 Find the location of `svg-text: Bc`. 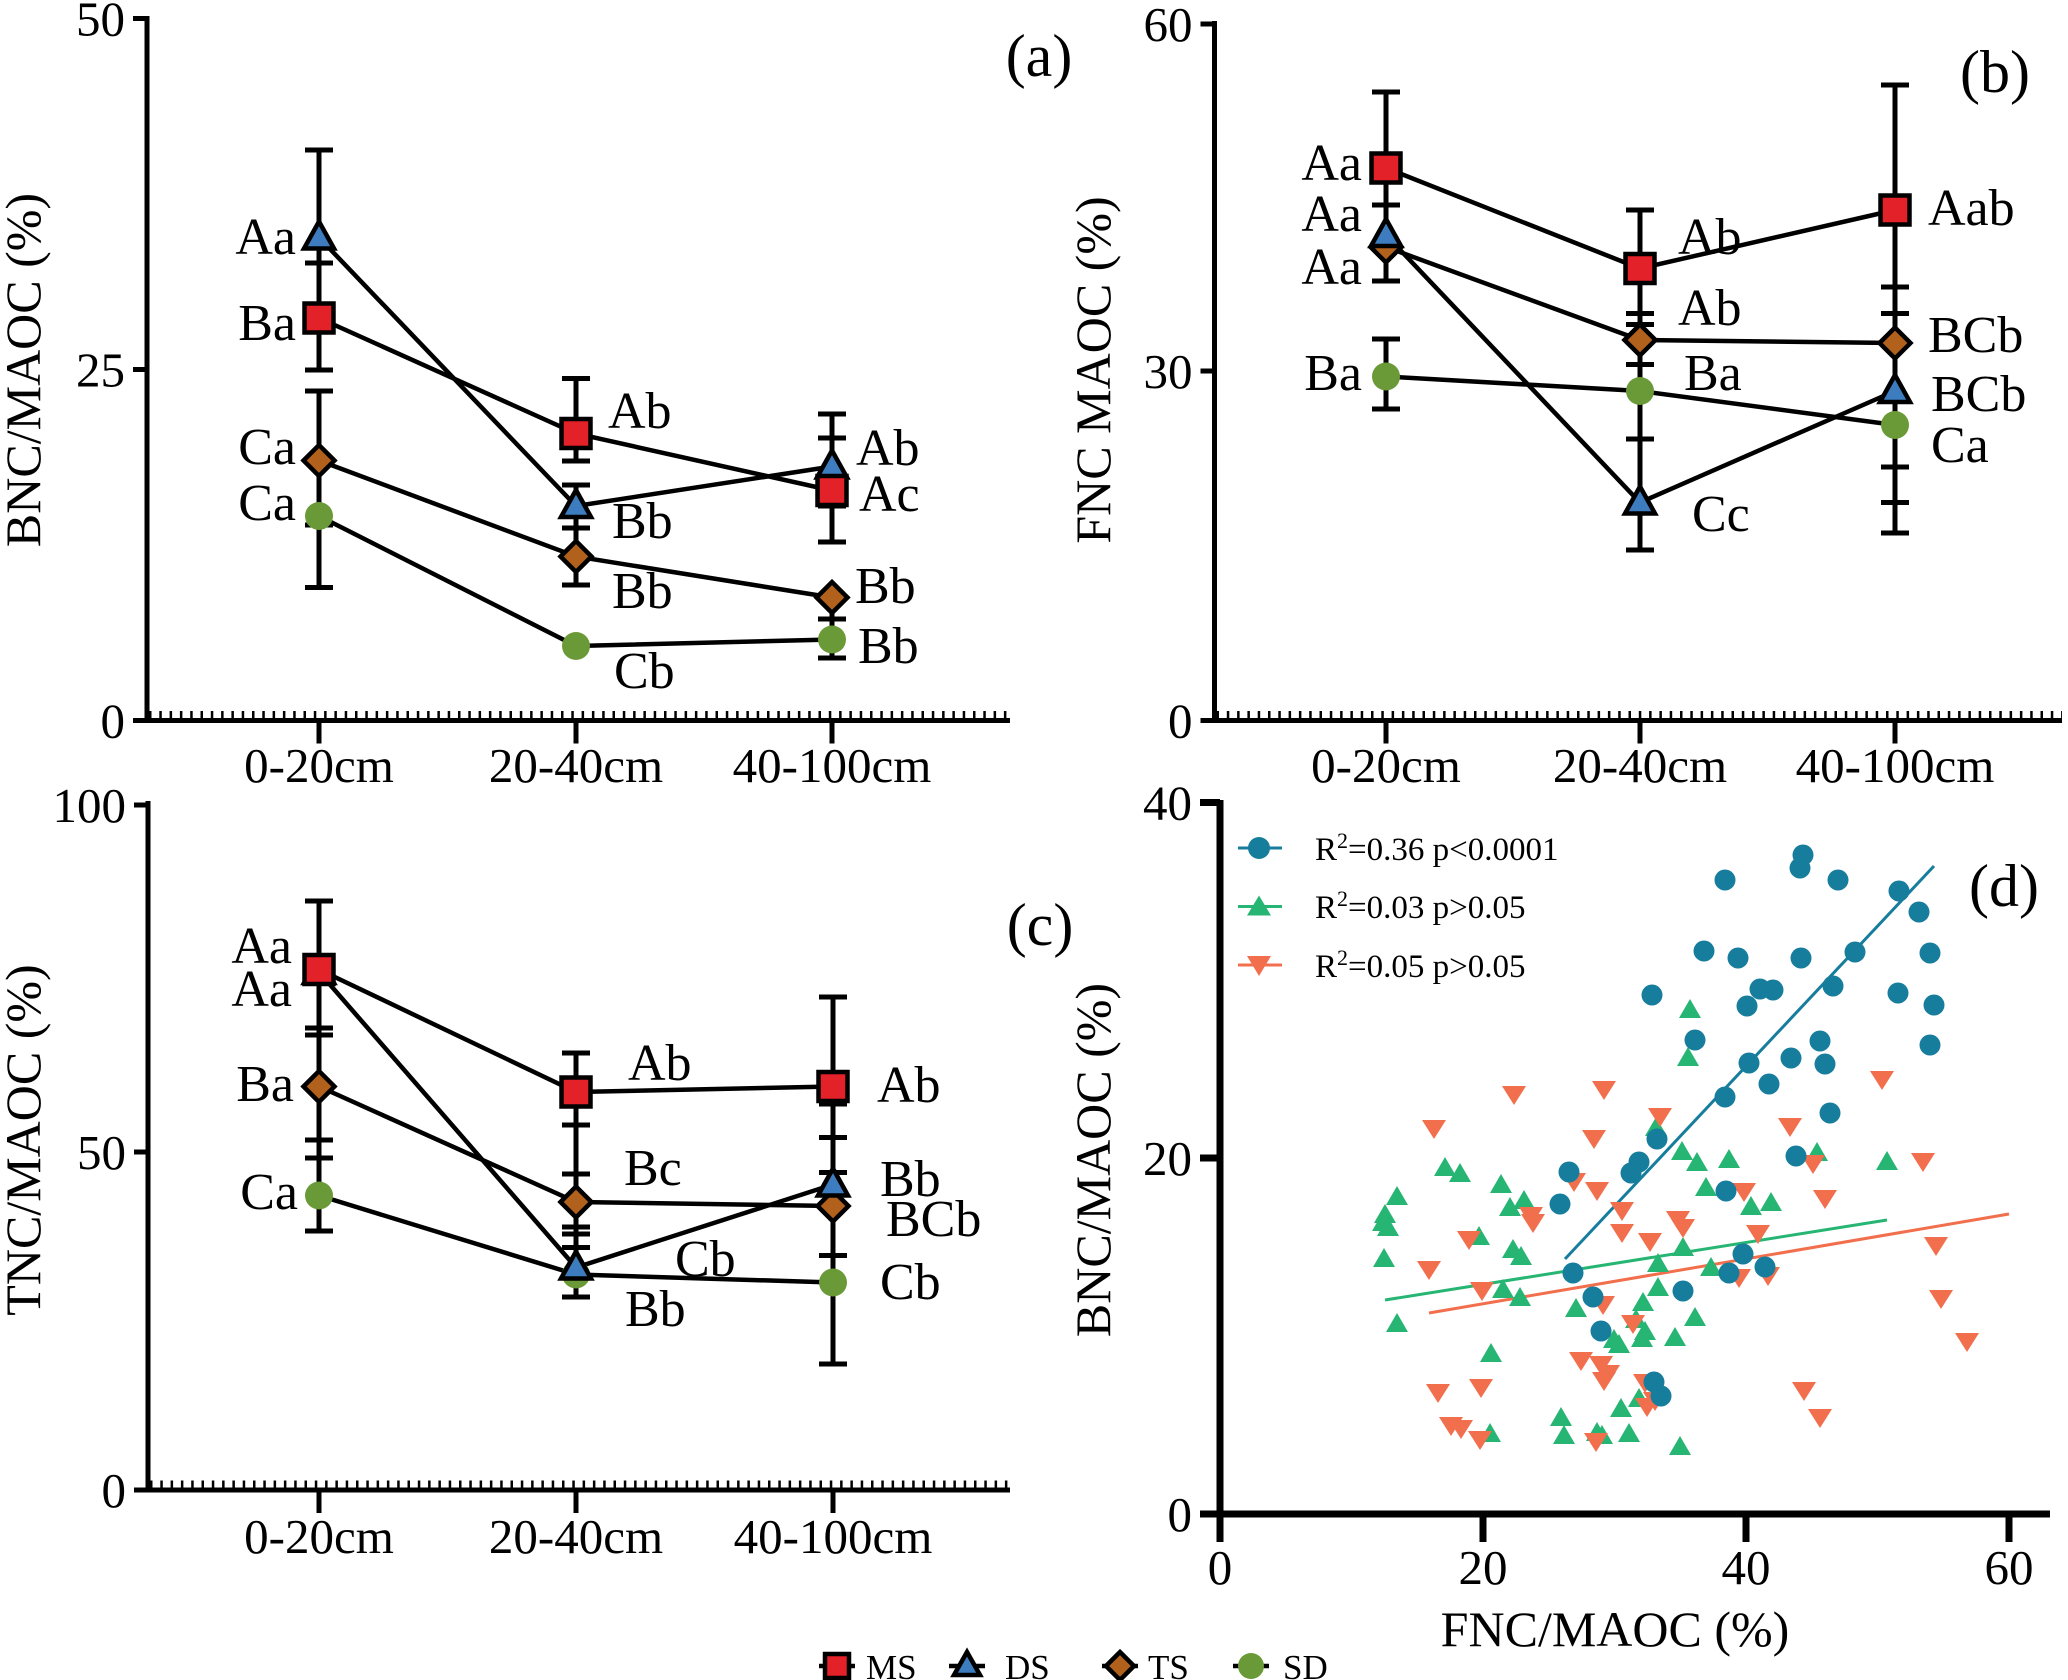

svg-text: Bc is located at coordinates (653, 1168).